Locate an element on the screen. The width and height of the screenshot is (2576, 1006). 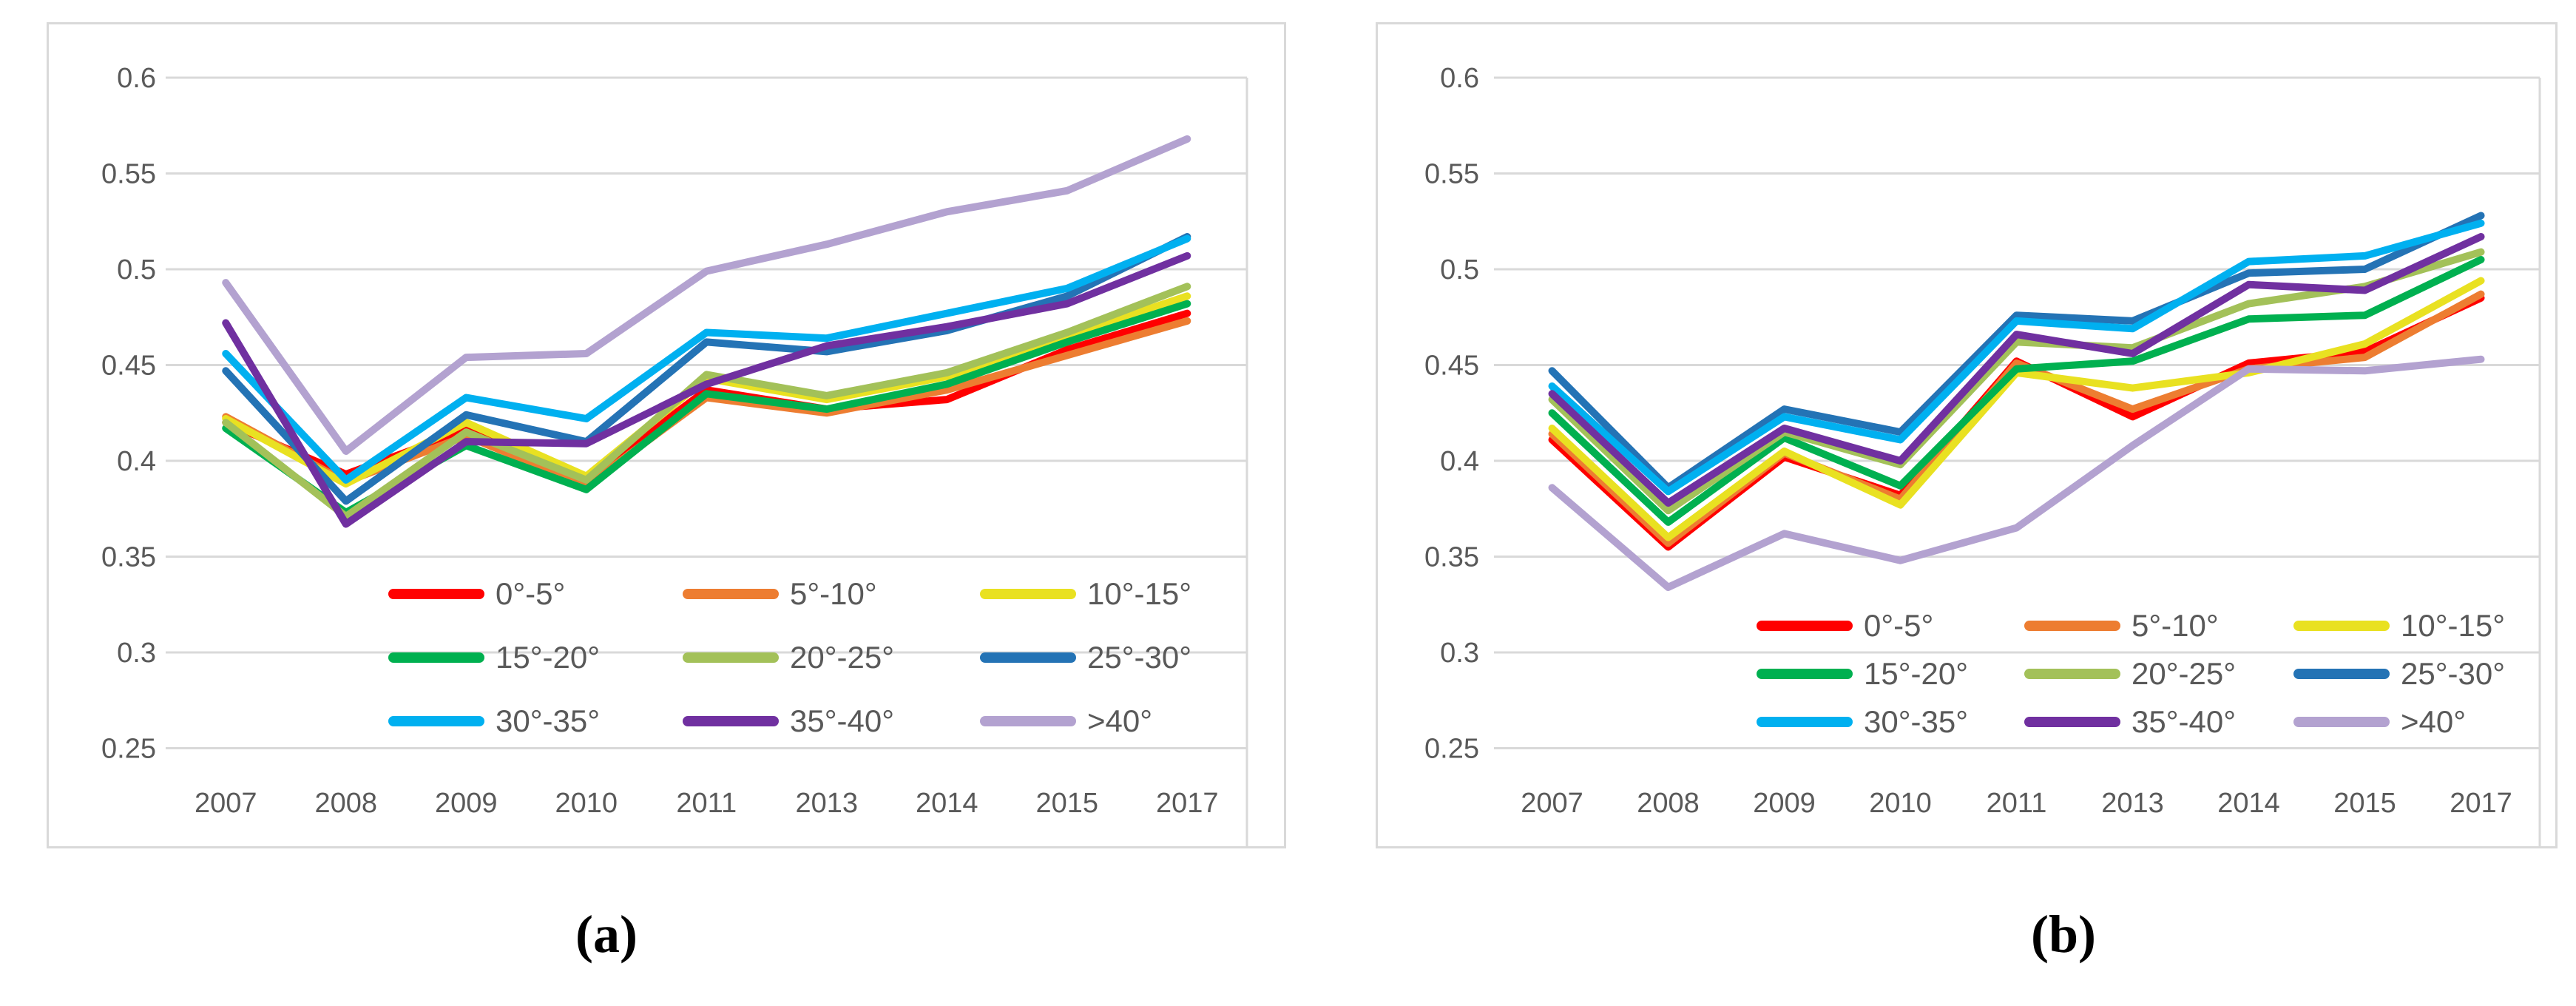
legend-label: 0°-5° is located at coordinates (530, 593).